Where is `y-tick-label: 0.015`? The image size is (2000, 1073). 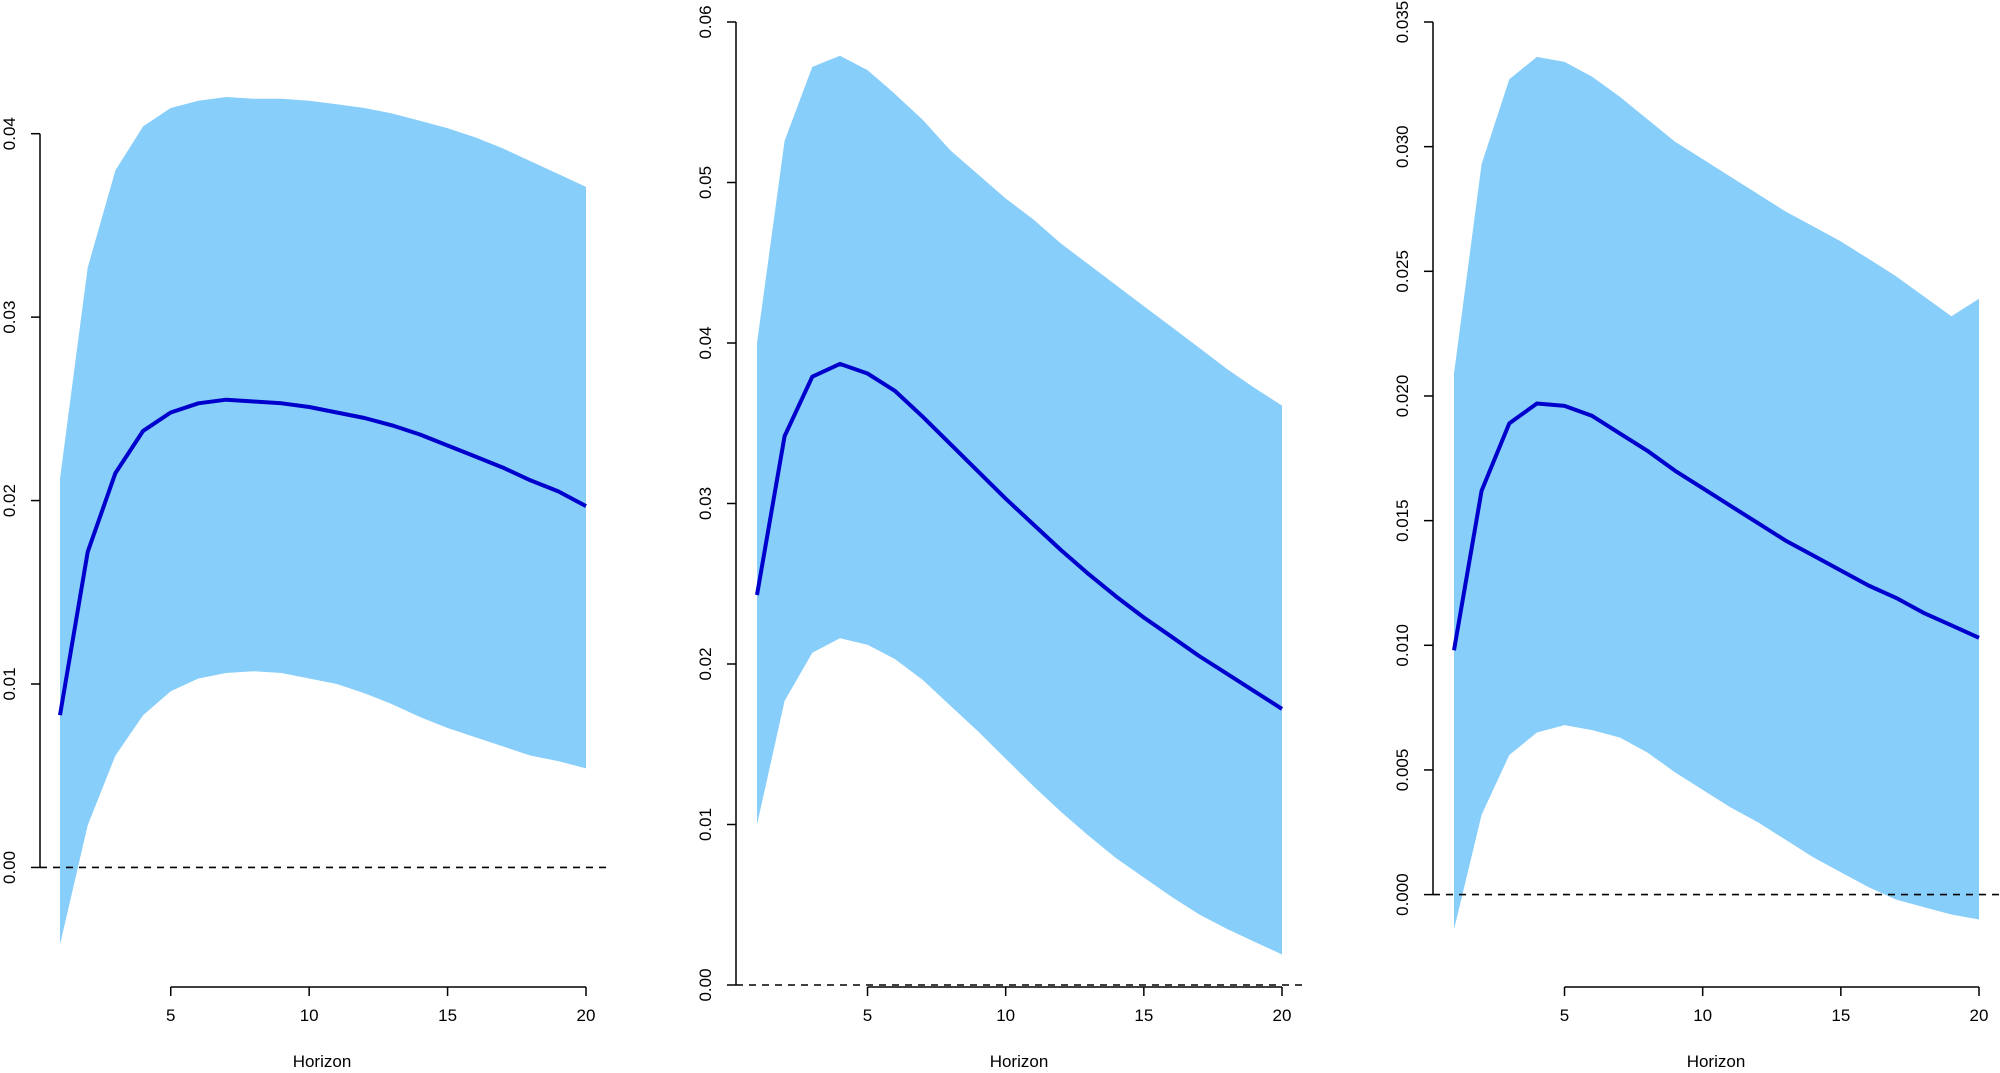
y-tick-label: 0.015 is located at coordinates (1402, 520).